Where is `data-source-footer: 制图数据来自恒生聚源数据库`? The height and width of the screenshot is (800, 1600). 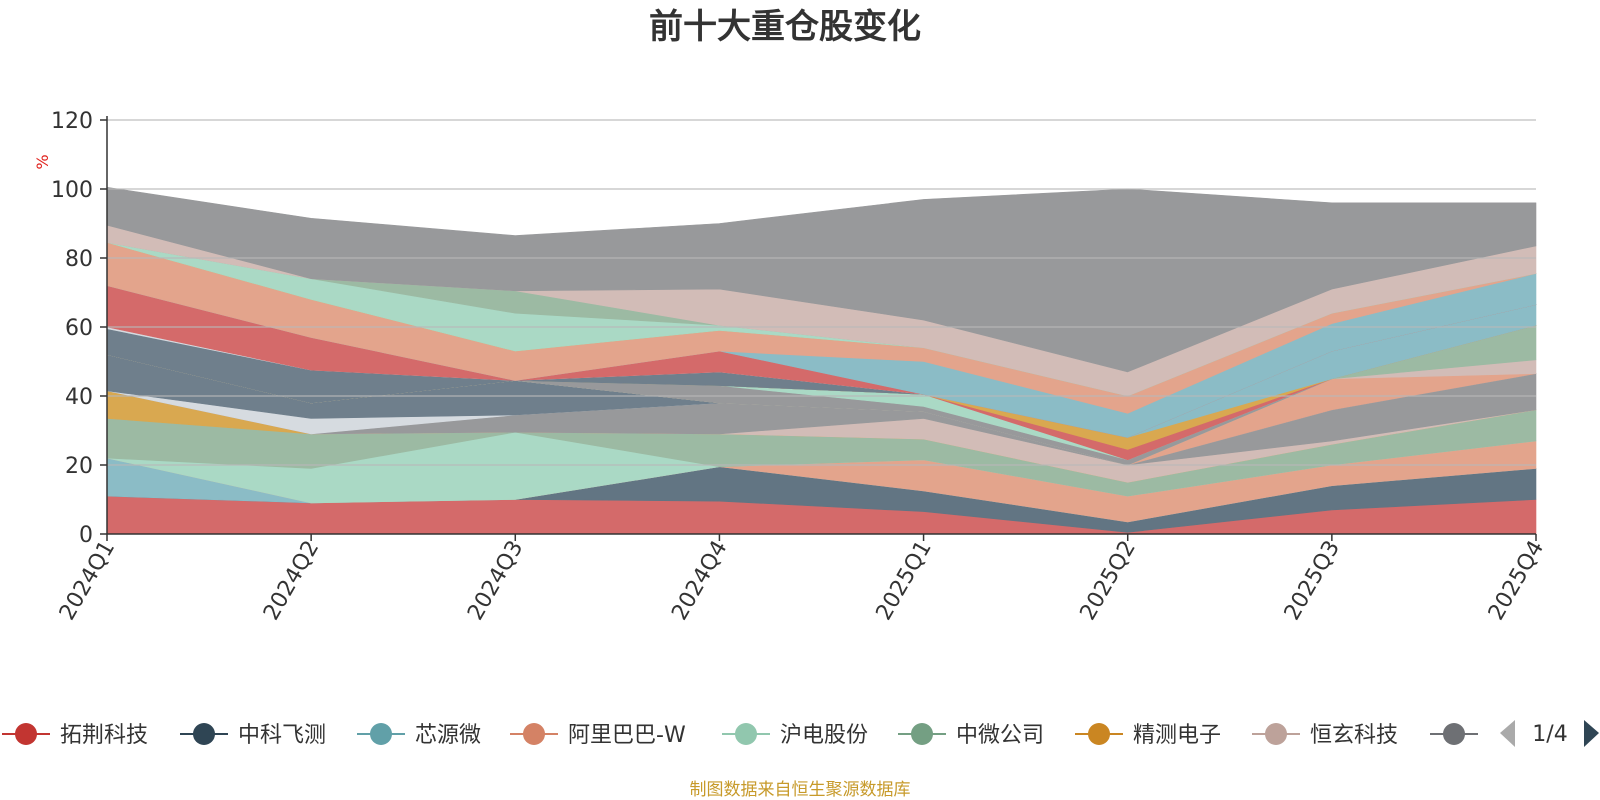 data-source-footer: 制图数据来自恒生聚源数据库 is located at coordinates (800, 790).